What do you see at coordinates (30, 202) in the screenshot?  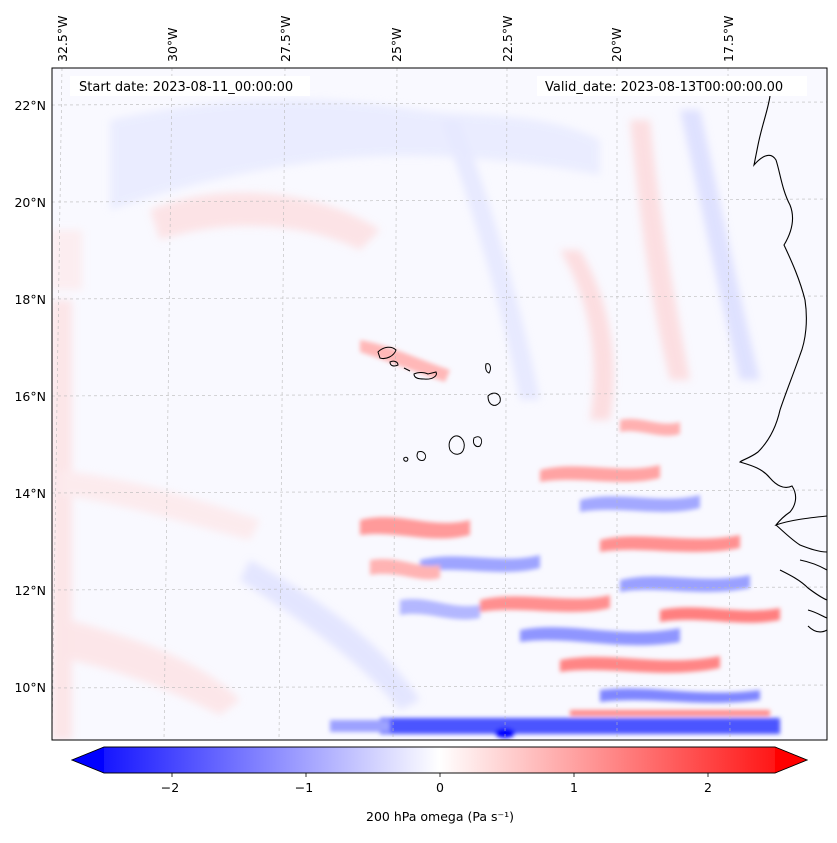 I see `lat-label-20n: 20°N` at bounding box center [30, 202].